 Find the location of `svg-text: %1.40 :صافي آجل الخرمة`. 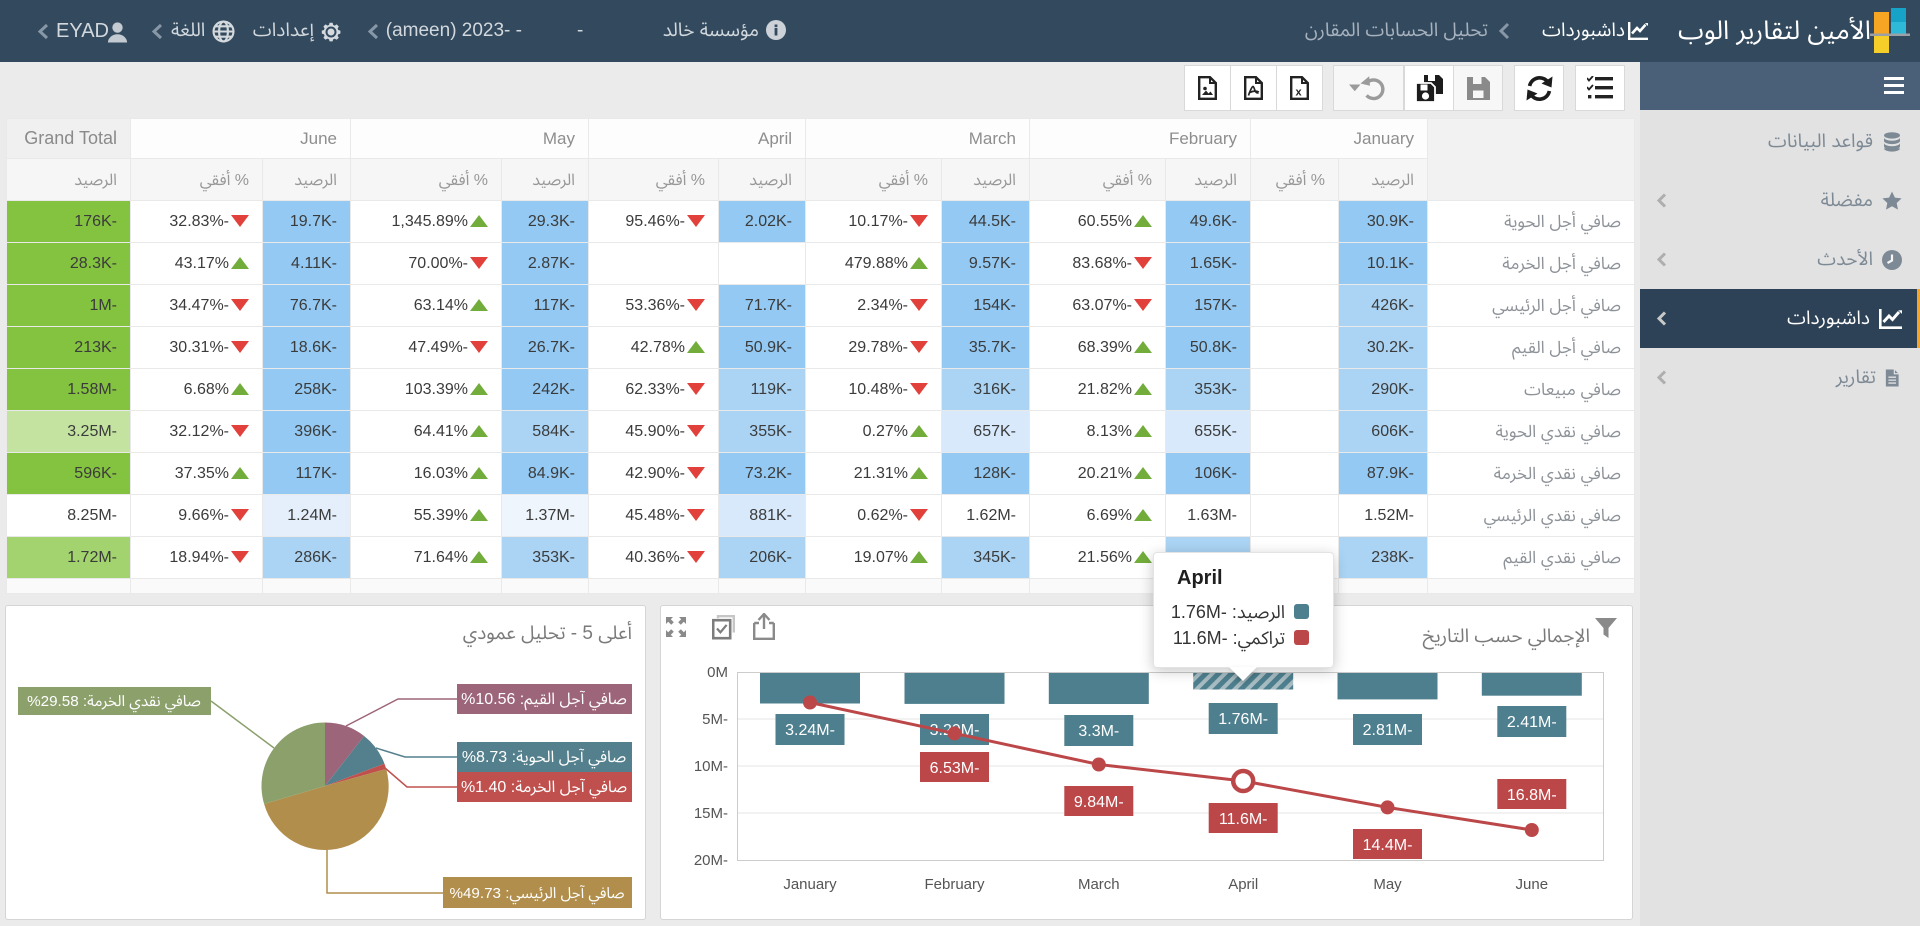

svg-text: %1.40 :صافي آجل الخرمة is located at coordinates (544, 789).